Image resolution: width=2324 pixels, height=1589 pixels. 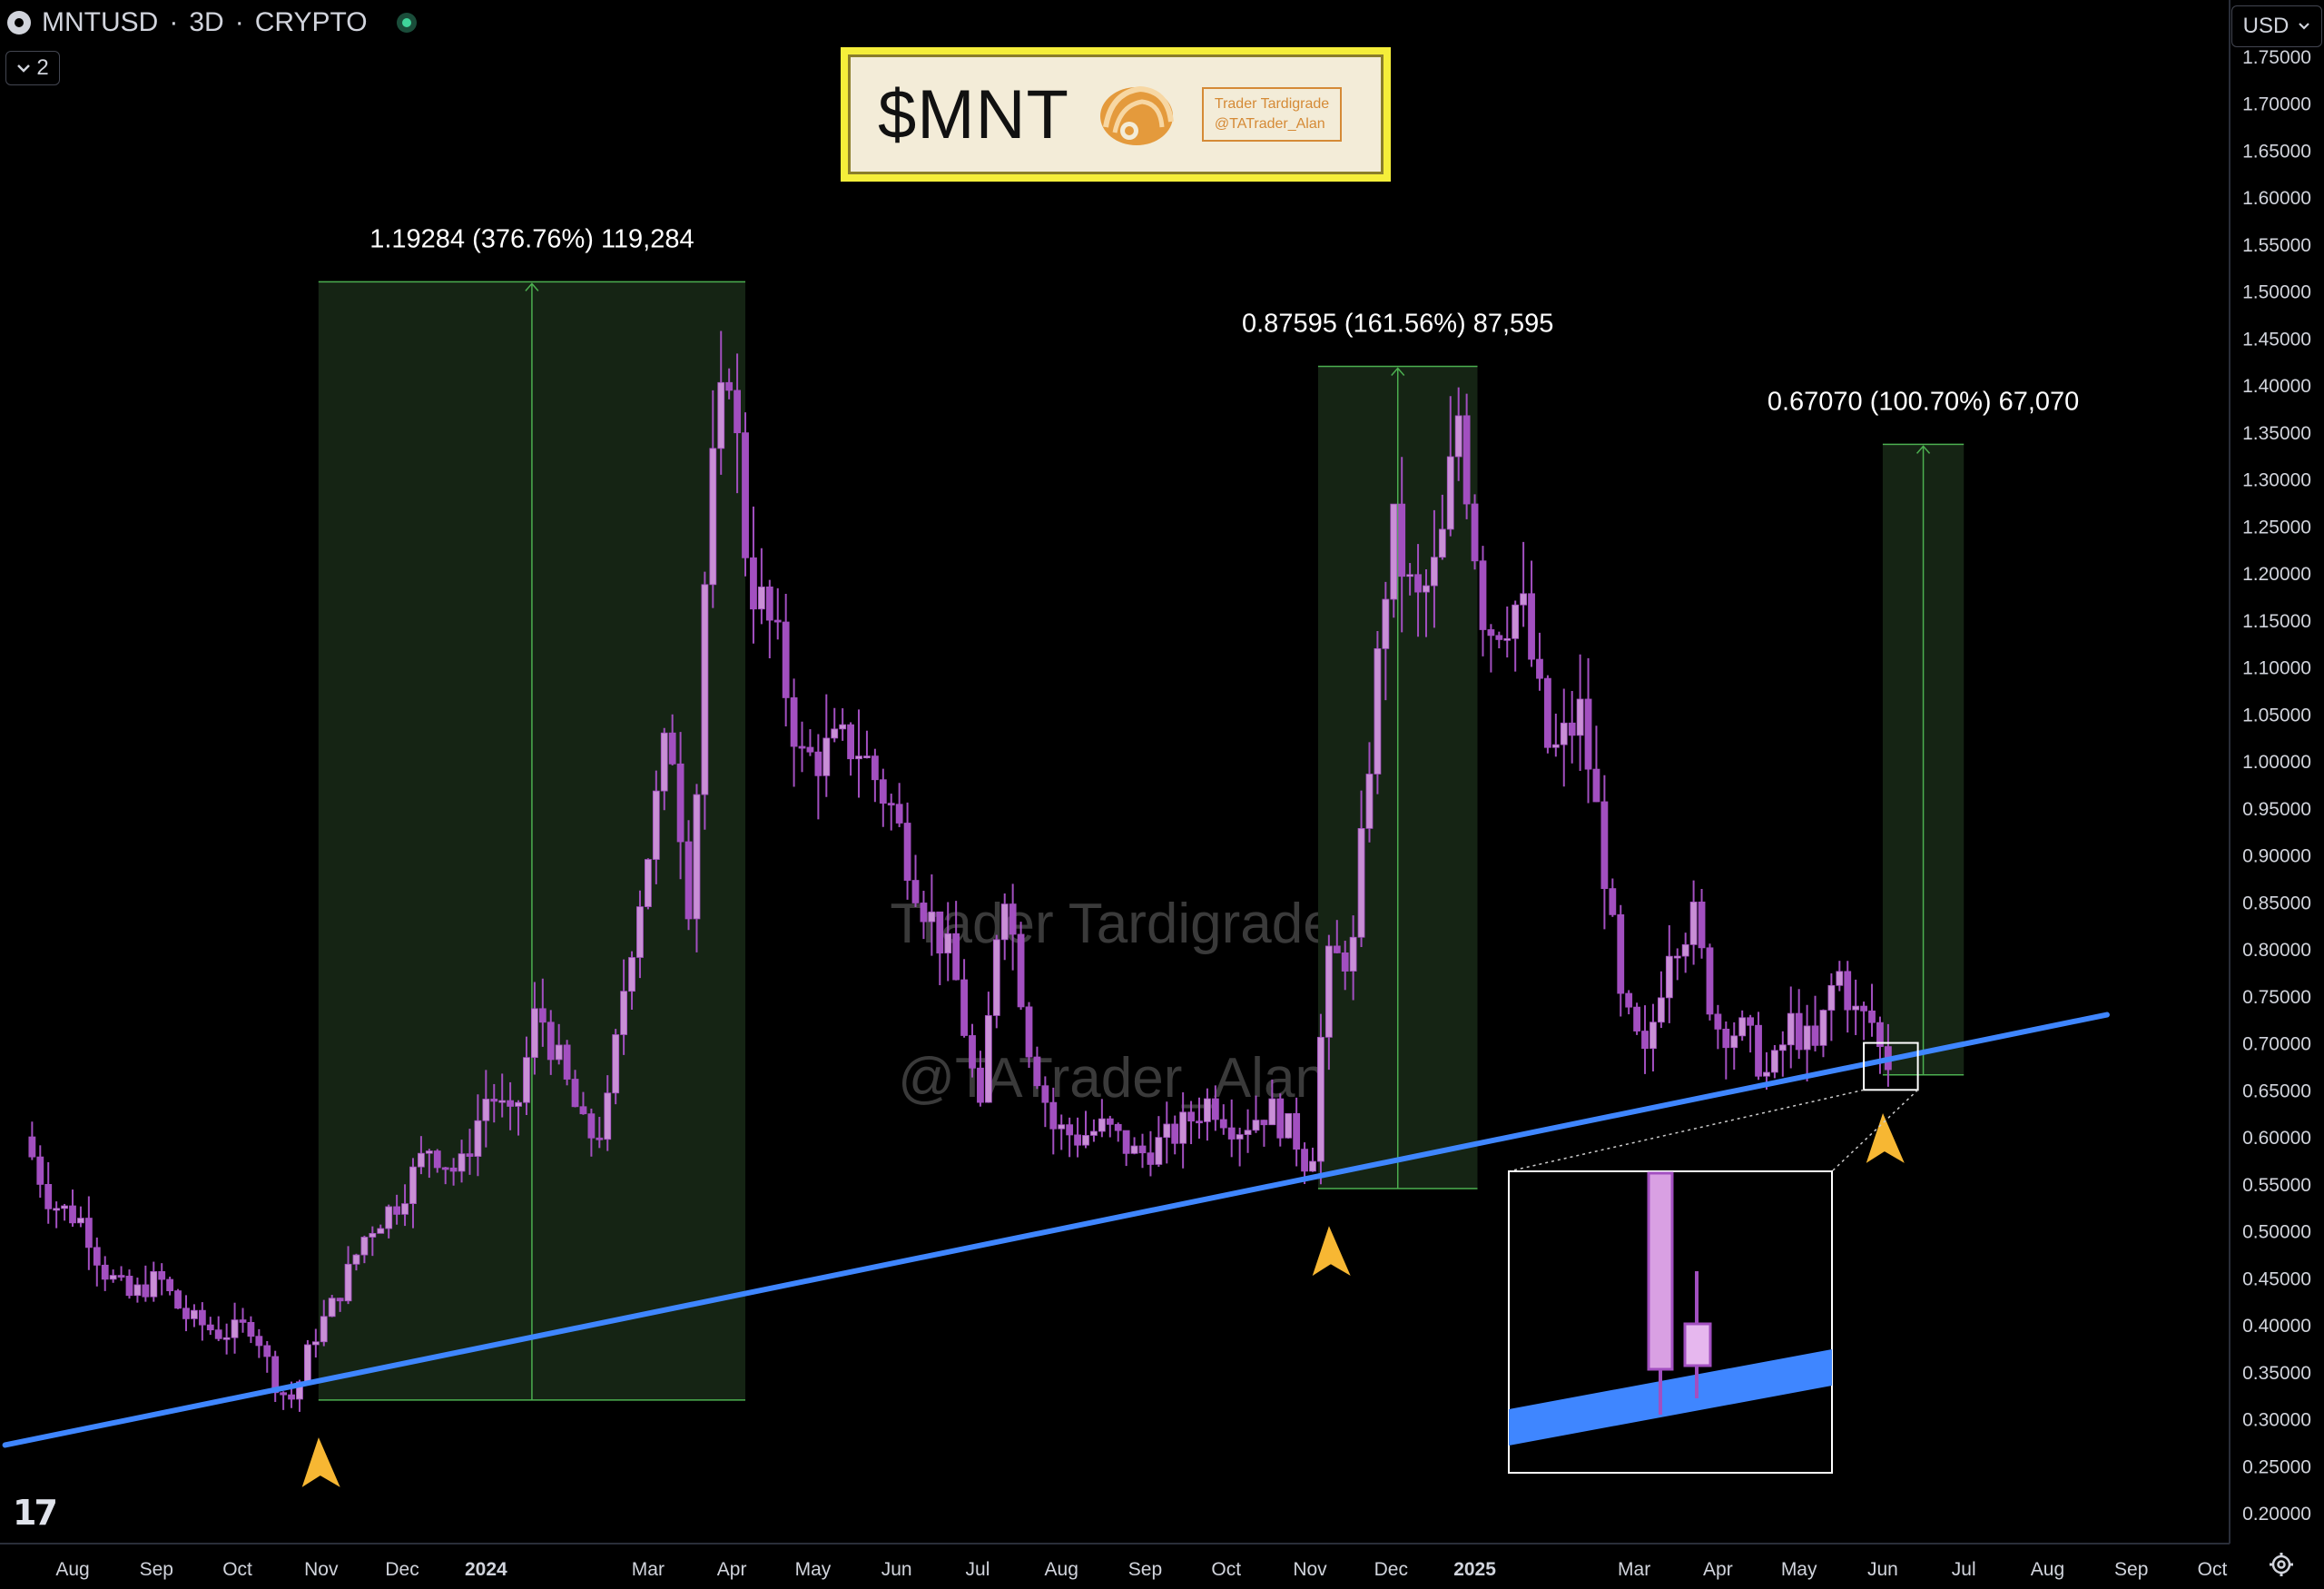 What do you see at coordinates (32, 68) in the screenshot?
I see `indicators-toggle: 2` at bounding box center [32, 68].